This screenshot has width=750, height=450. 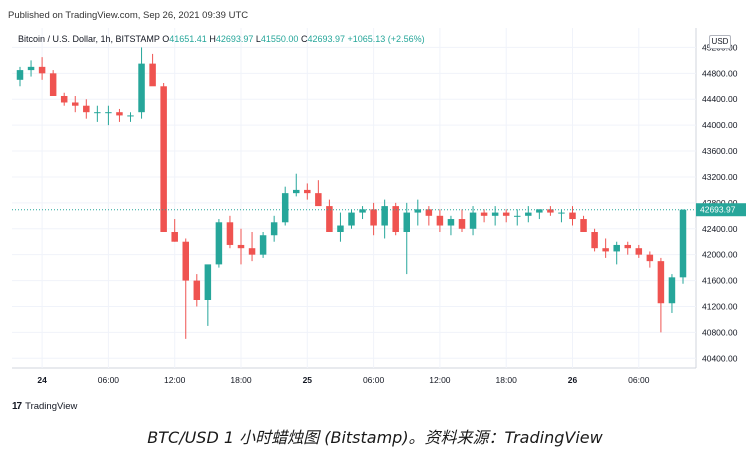 I want to click on high-value: 42693.97, so click(x=234, y=39).